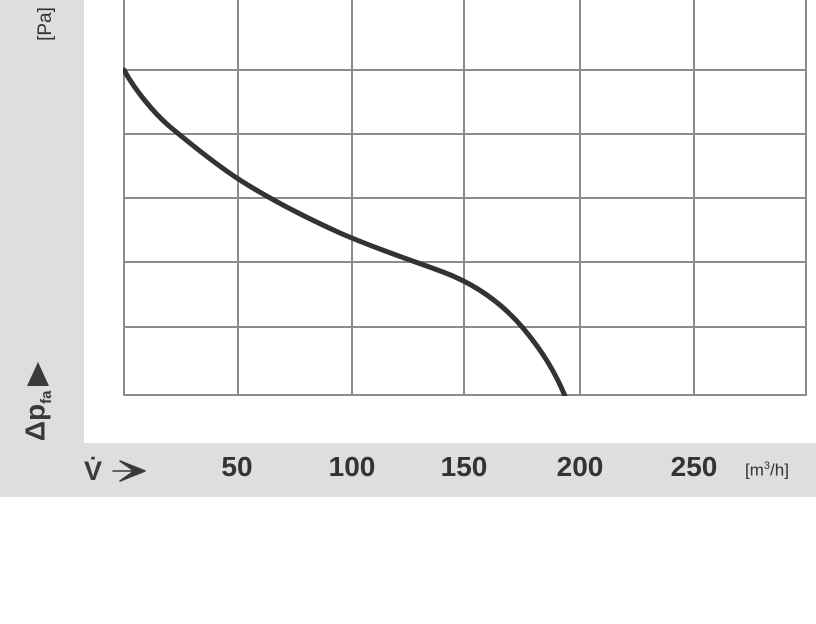 The height and width of the screenshot is (624, 816). Describe the element at coordinates (237, 466) in the screenshot. I see `x-tick-label-50: 50` at that location.